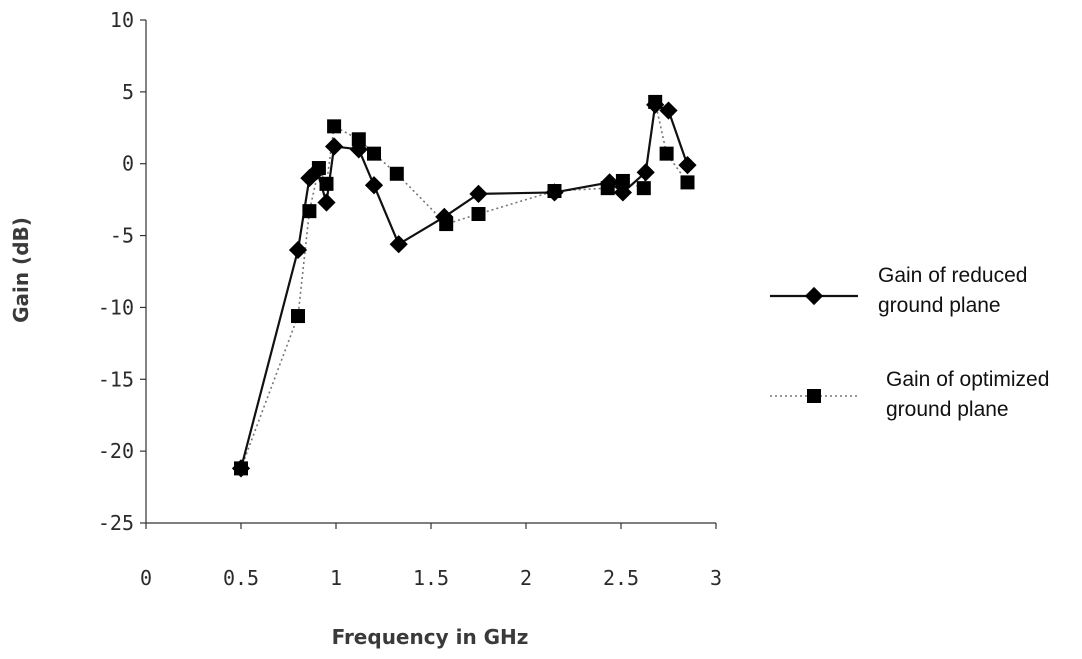  What do you see at coordinates (814, 296) in the screenshot?
I see `legend-swatch-marker-reduced` at bounding box center [814, 296].